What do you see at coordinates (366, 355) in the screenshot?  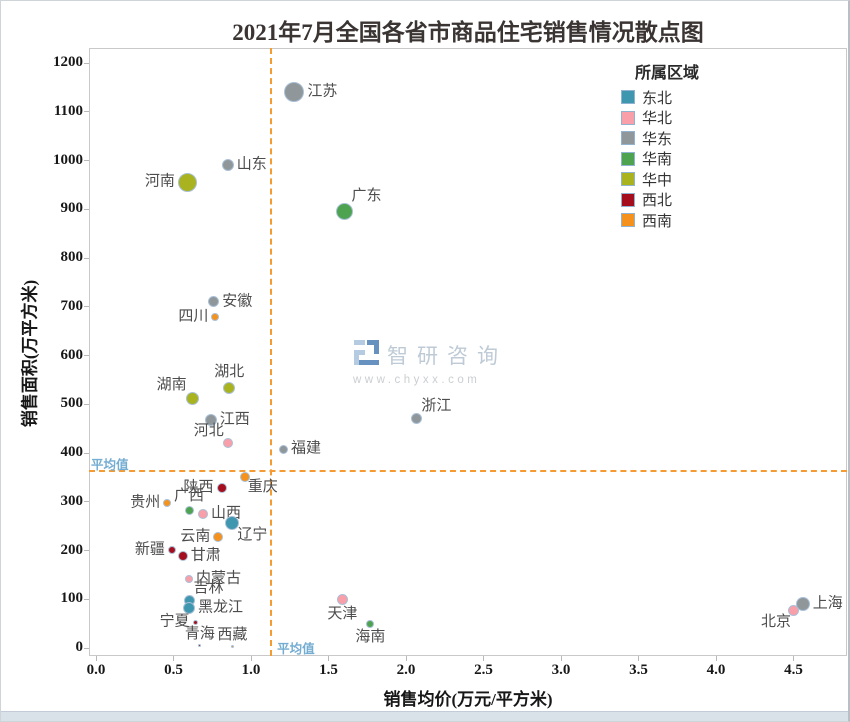 I see `watermark-logo-icon` at bounding box center [366, 355].